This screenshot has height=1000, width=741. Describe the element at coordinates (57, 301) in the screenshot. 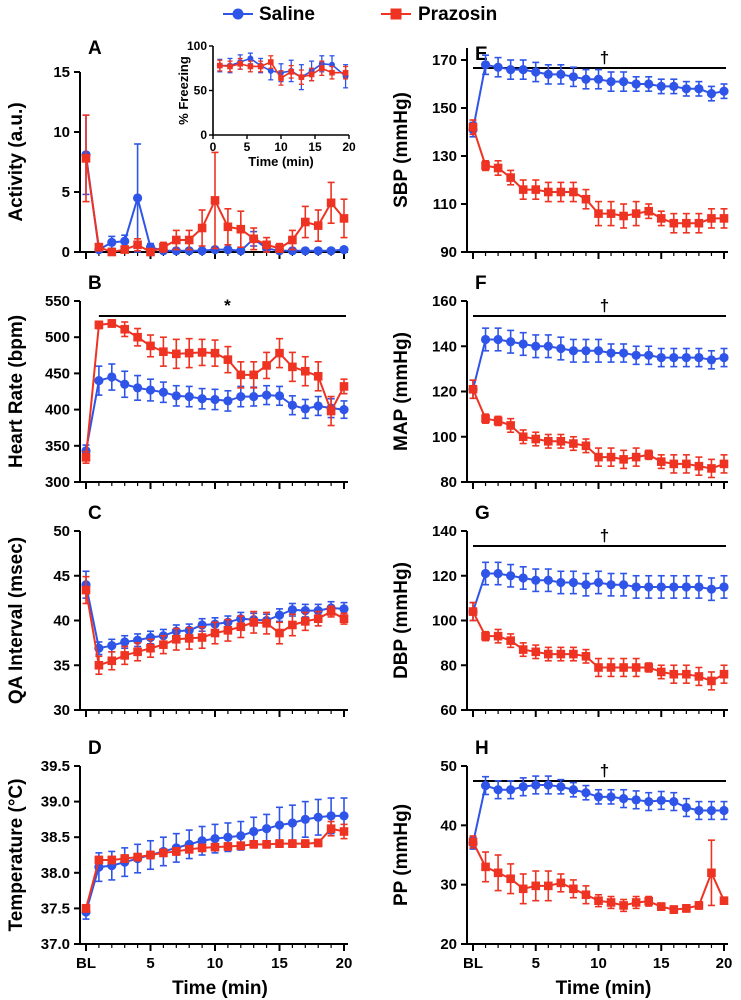

I see `y-tick-label: 550` at that location.